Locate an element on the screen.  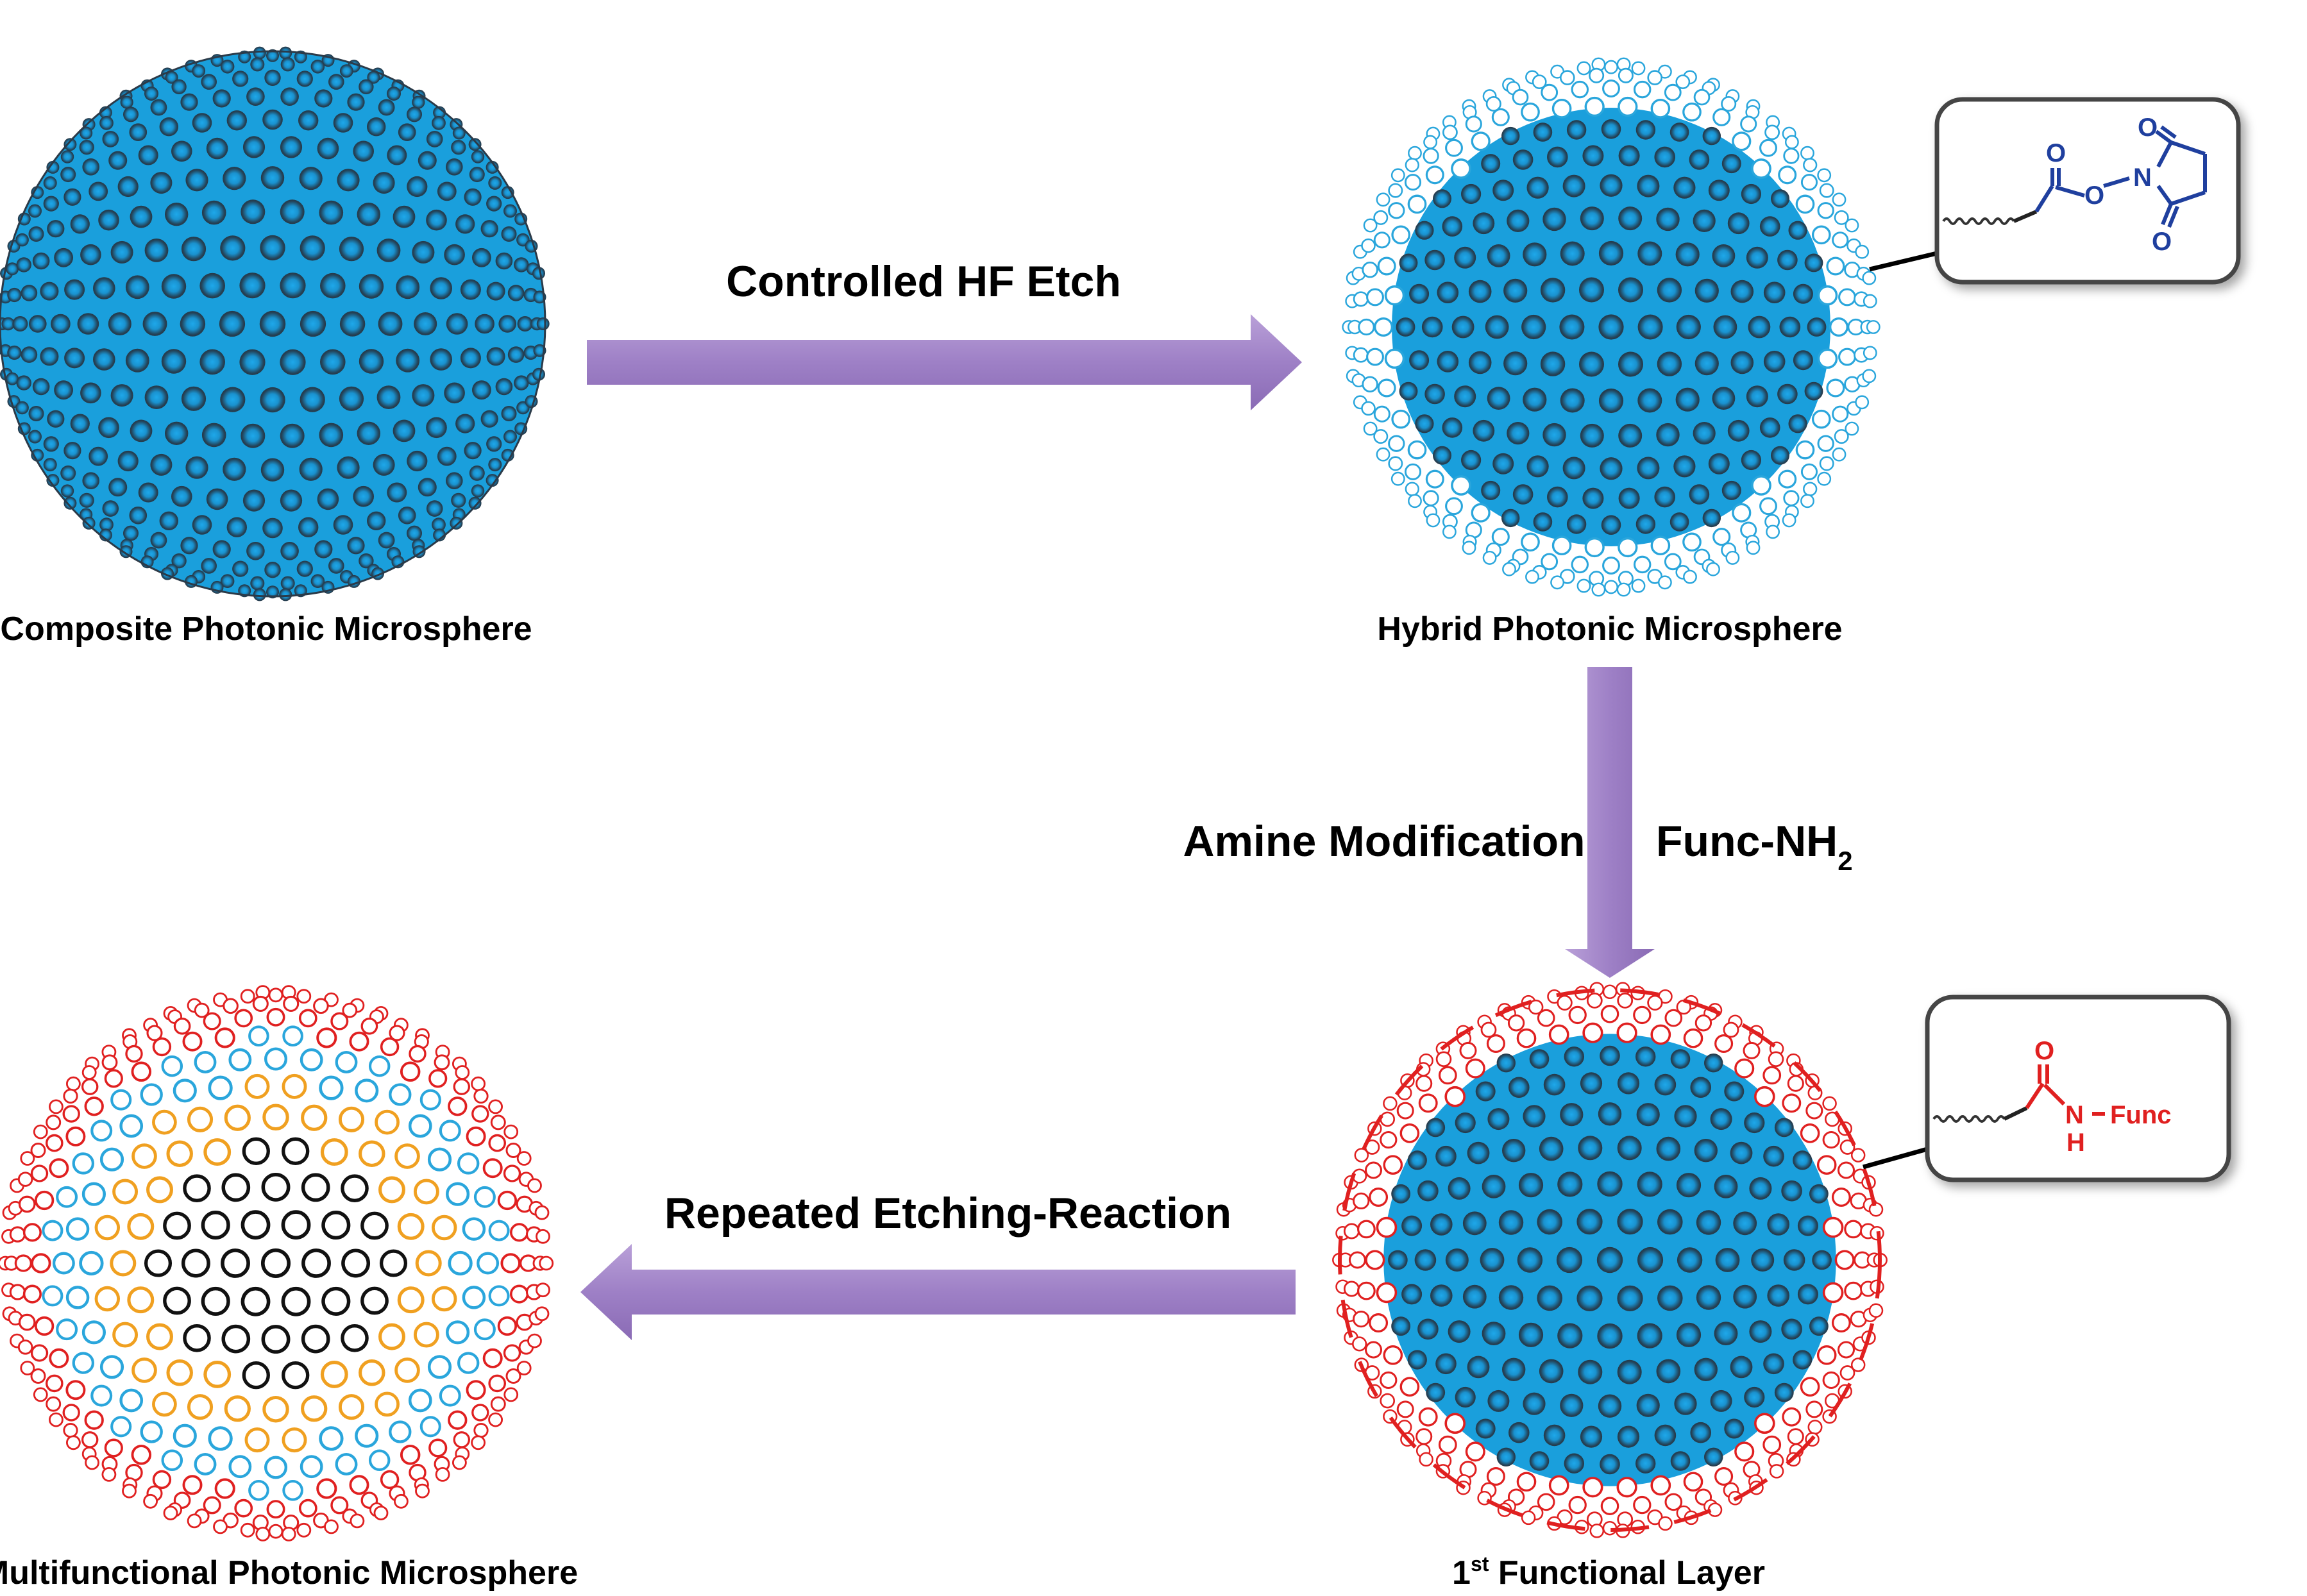
first-layer-caption: 1st Functional Layer is located at coordinates (1608, 1572).